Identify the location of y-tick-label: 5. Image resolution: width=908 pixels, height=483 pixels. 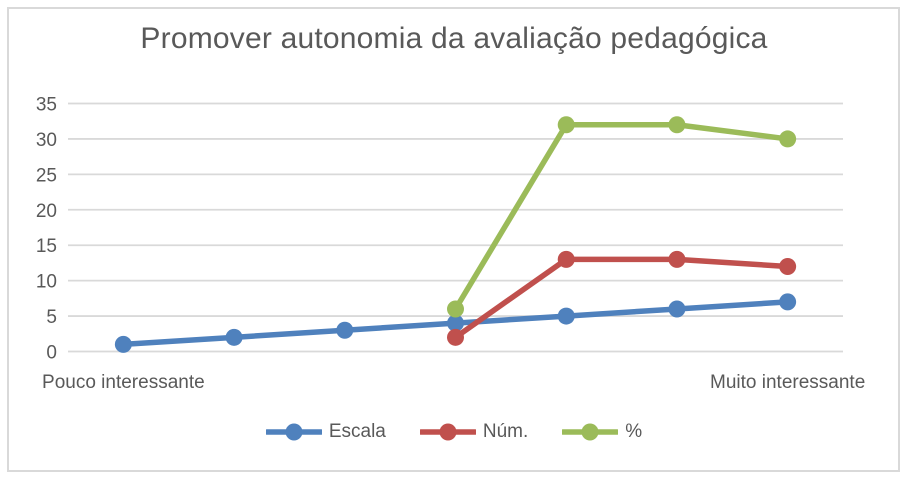
(51, 317).